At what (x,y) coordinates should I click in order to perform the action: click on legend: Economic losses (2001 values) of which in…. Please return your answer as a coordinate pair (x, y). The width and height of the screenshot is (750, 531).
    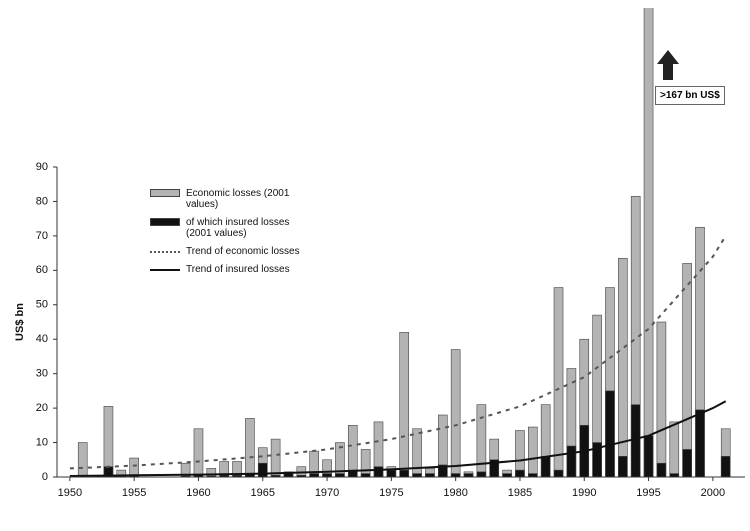
    Looking at the image, I should click on (233, 235).